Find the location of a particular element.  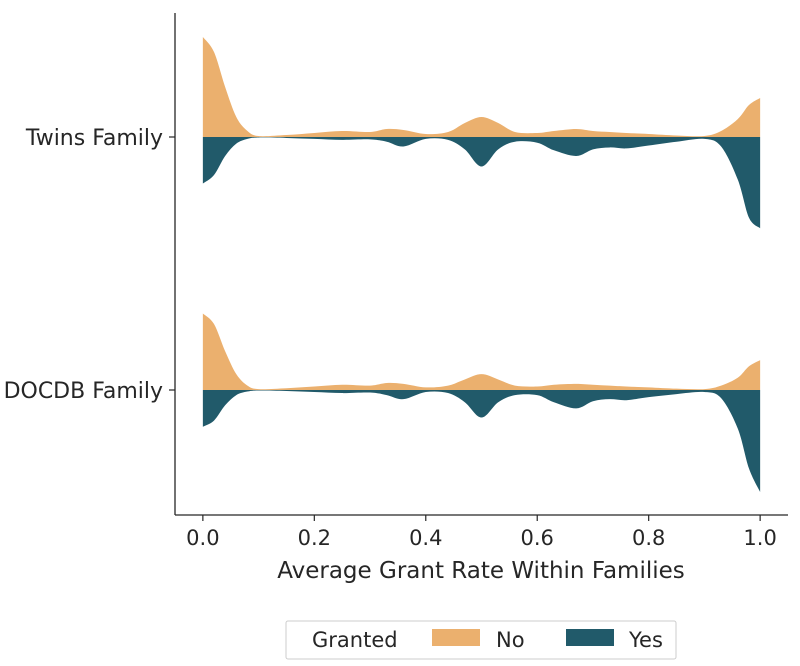

x-tick-label: 1.0 is located at coordinates (759, 538).